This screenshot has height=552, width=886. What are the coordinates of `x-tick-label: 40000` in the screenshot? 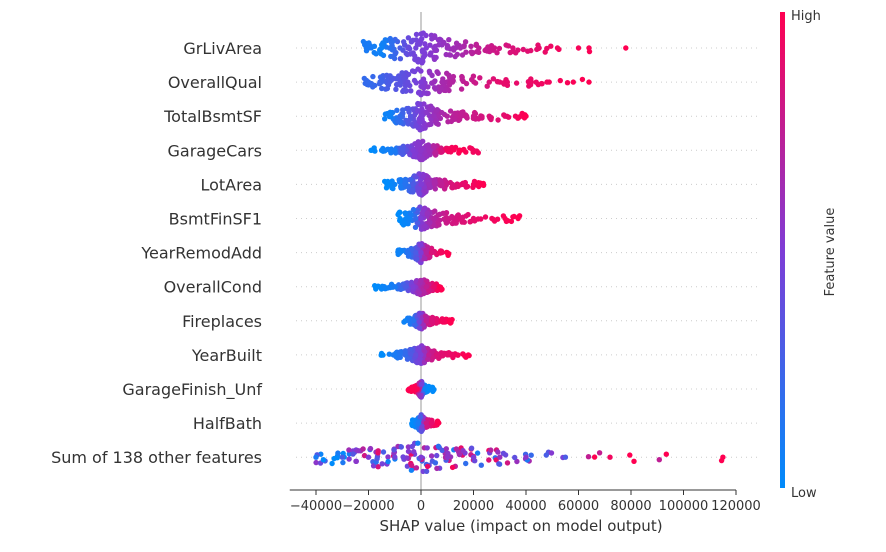 It's located at (525, 506).